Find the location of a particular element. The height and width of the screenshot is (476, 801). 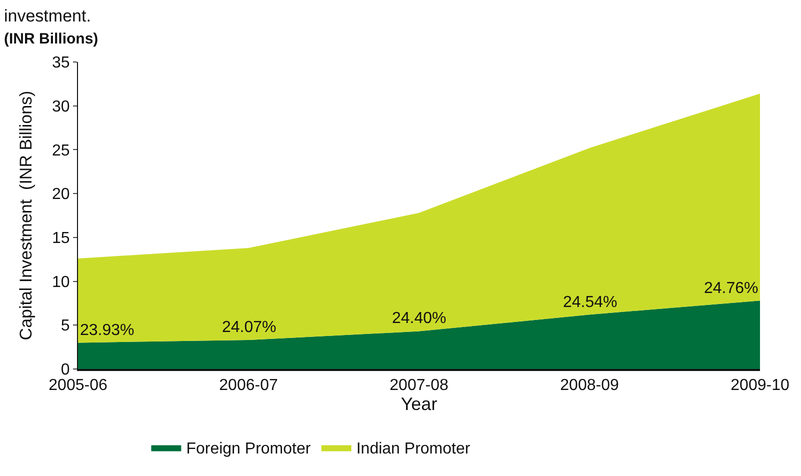

annotation: 24.40% is located at coordinates (419, 318).